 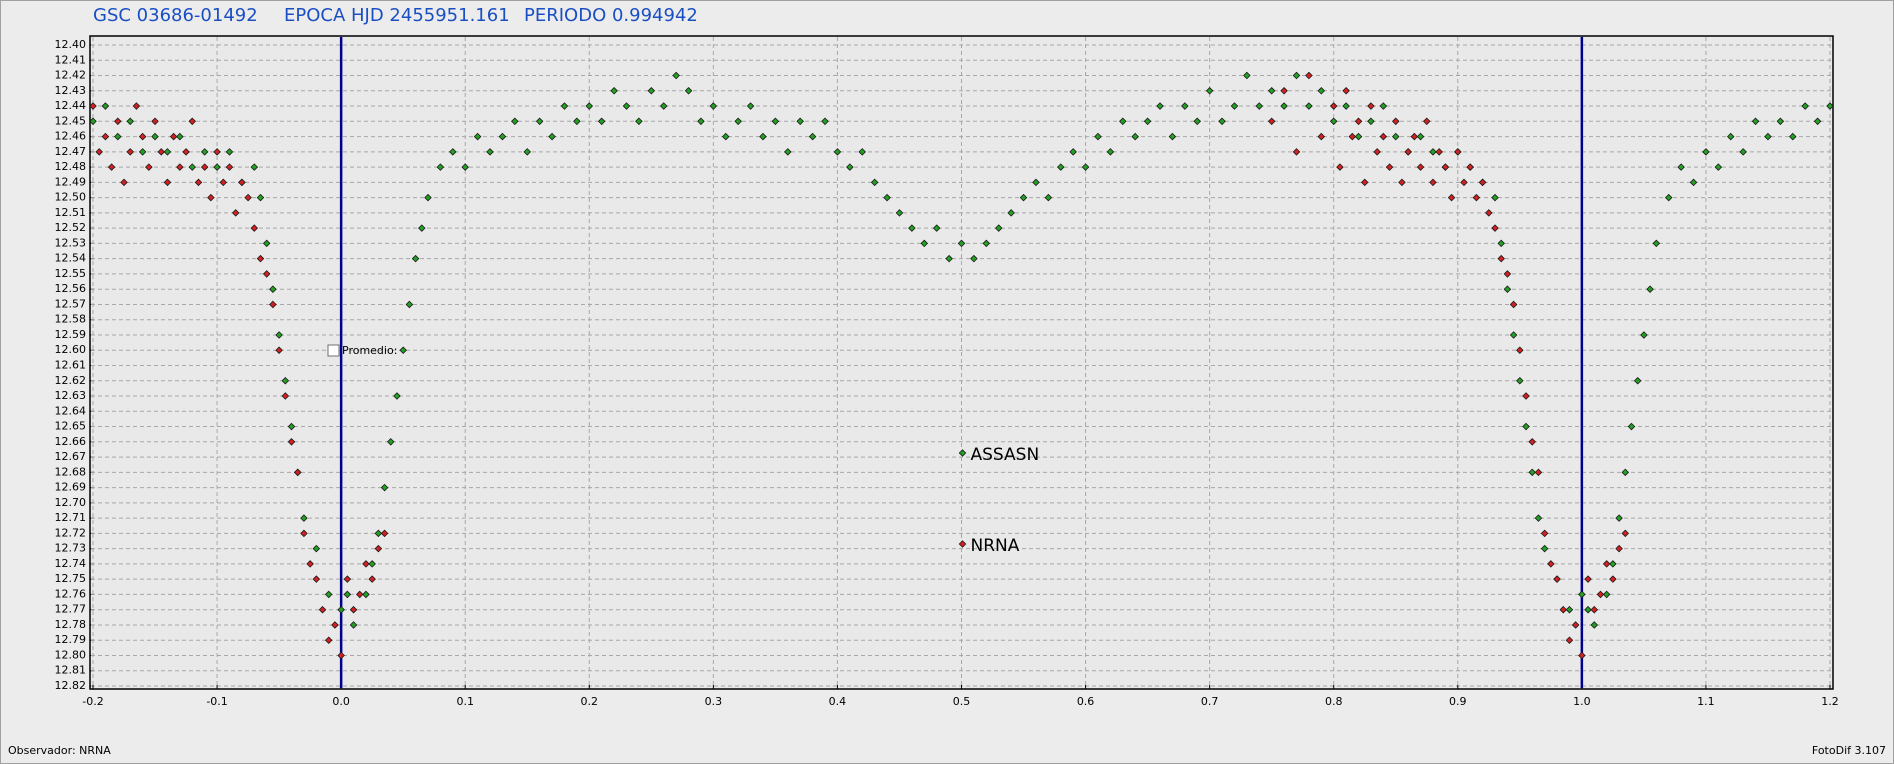 What do you see at coordinates (71, 90) in the screenshot?
I see `y-tick-label: 12.43` at bounding box center [71, 90].